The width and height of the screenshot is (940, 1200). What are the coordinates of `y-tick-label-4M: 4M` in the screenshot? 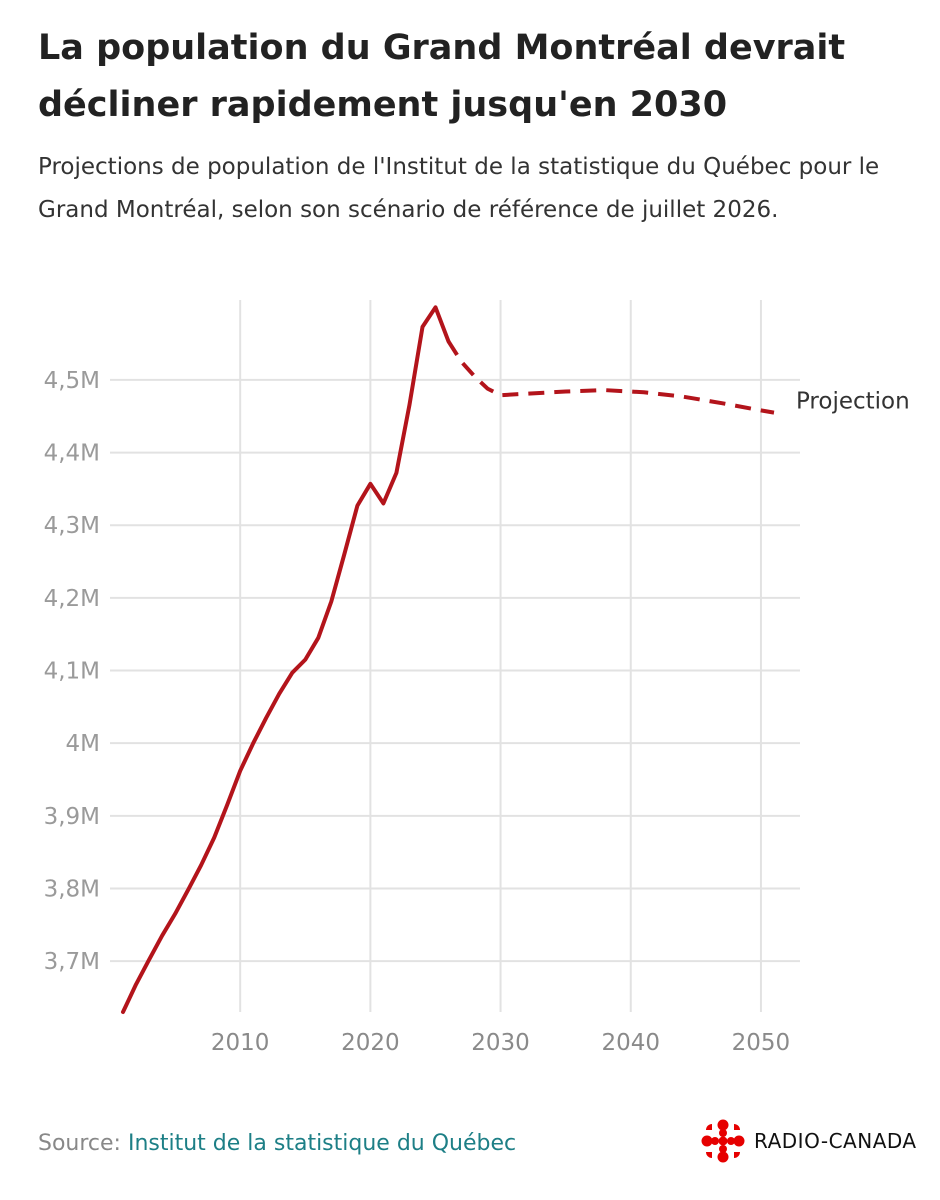 It's located at (83, 744).